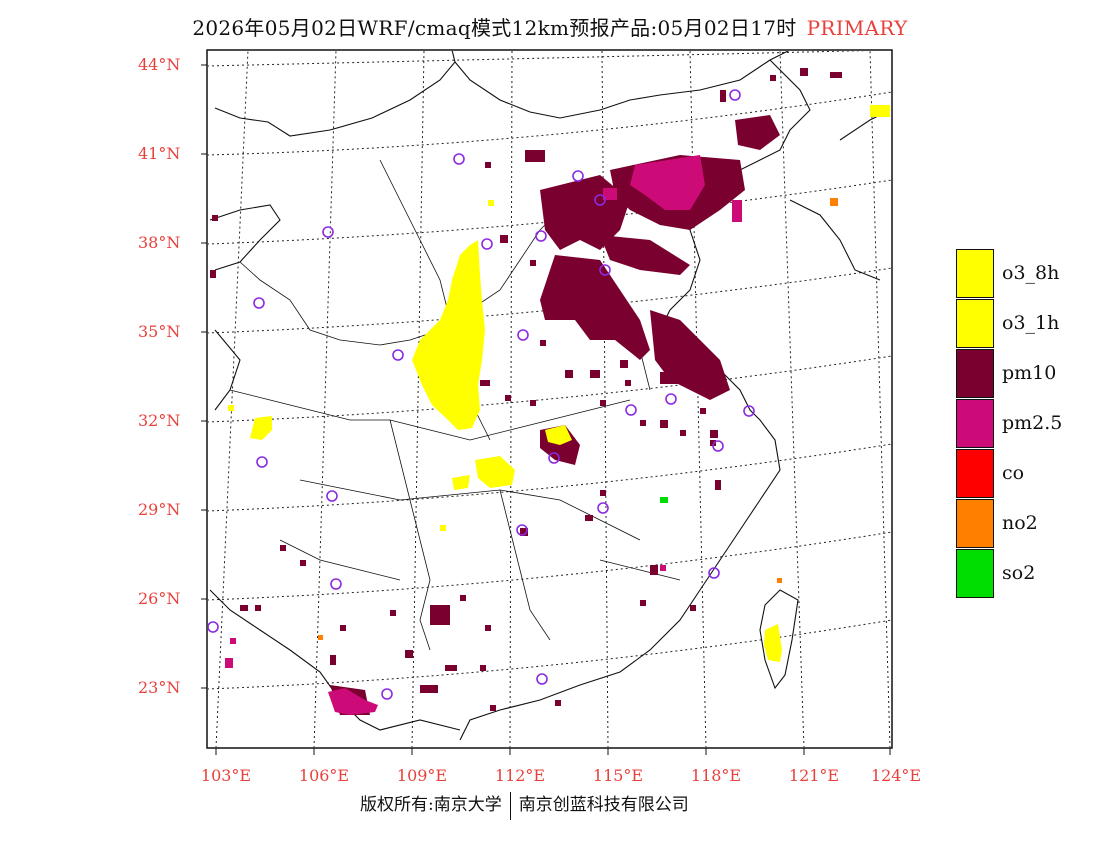  What do you see at coordinates (603, 805) in the screenshot?
I see `copyright-right: 南京创蓝科技有限公司` at bounding box center [603, 805].